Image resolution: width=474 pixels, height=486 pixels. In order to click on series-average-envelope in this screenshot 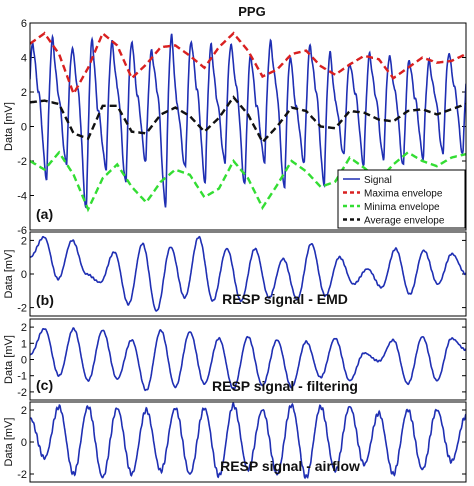, I will do `click(248, 120)`.